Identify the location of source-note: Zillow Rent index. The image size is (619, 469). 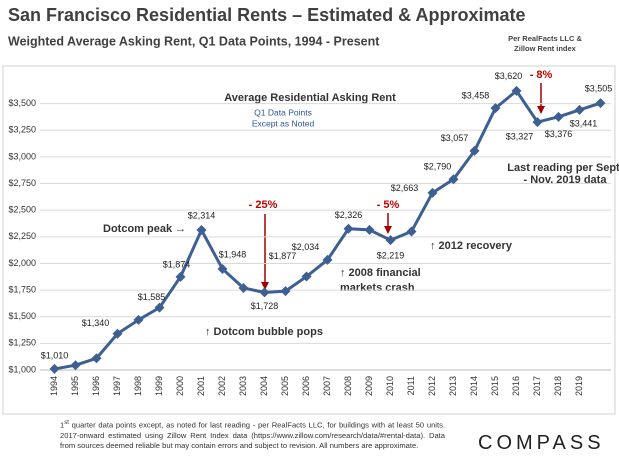
(545, 48).